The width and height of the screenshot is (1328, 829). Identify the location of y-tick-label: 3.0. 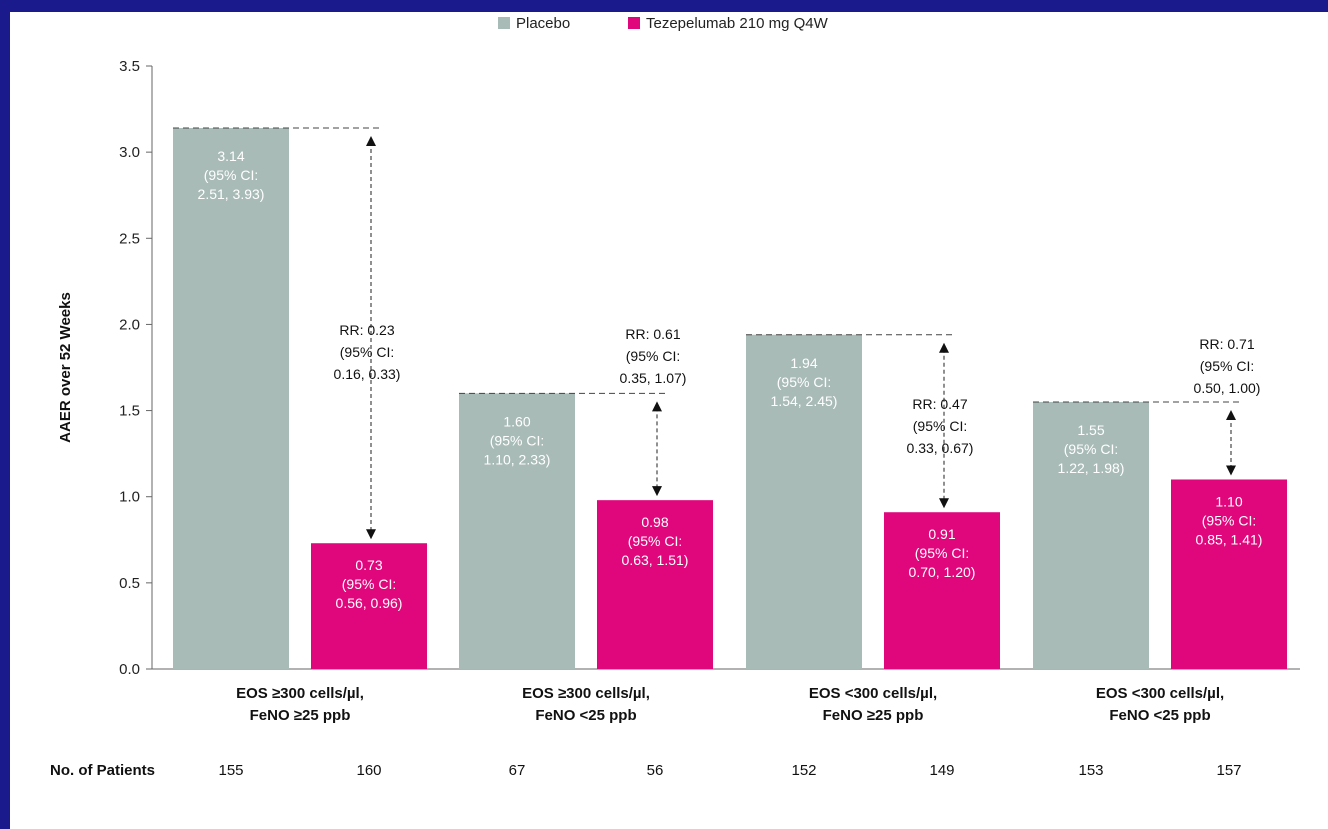
(129, 152).